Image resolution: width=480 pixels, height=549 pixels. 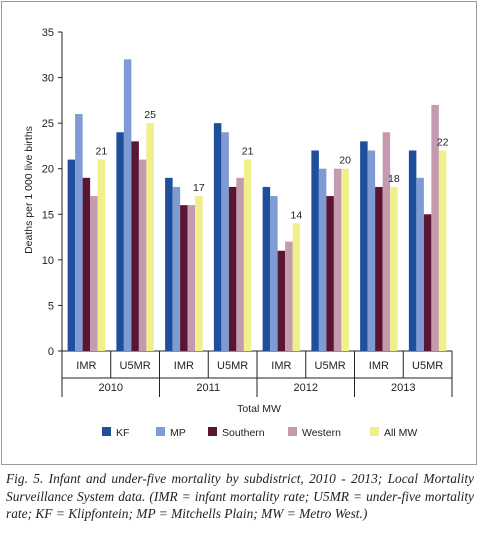 I want to click on legend: KF MP Southern Western All MW, so click(x=259, y=433).